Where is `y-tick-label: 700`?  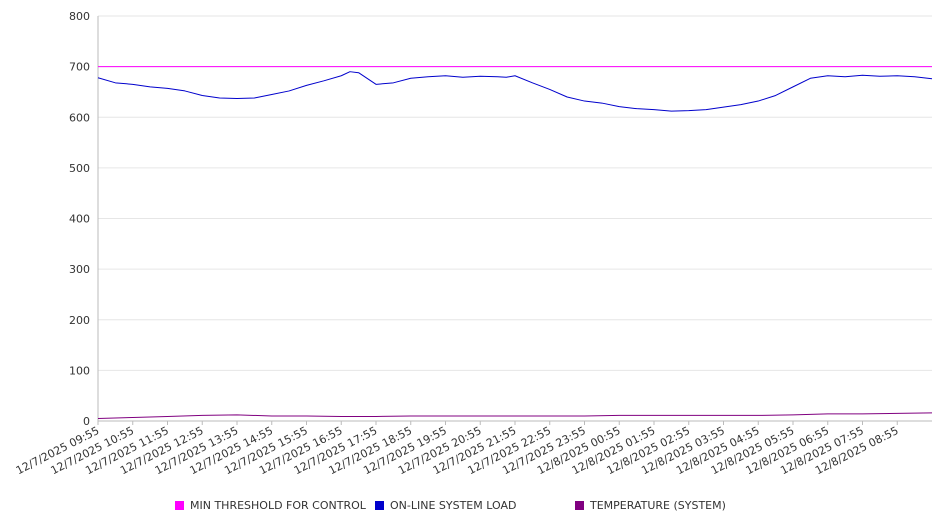
y-tick-label: 700 is located at coordinates (79, 67).